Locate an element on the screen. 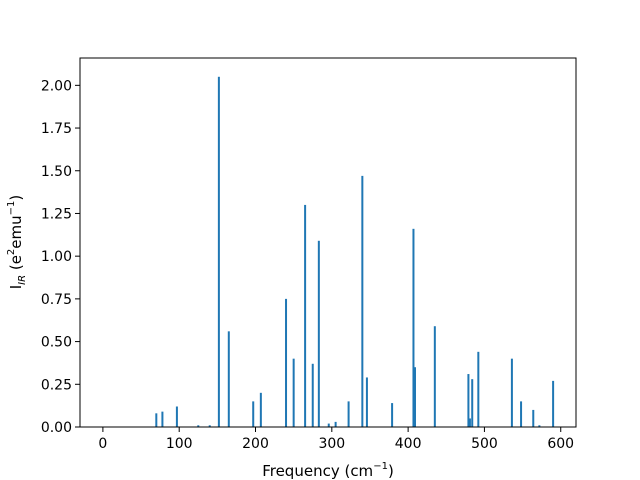 The width and height of the screenshot is (640, 480). x-tick-label: 500 is located at coordinates (484, 444).